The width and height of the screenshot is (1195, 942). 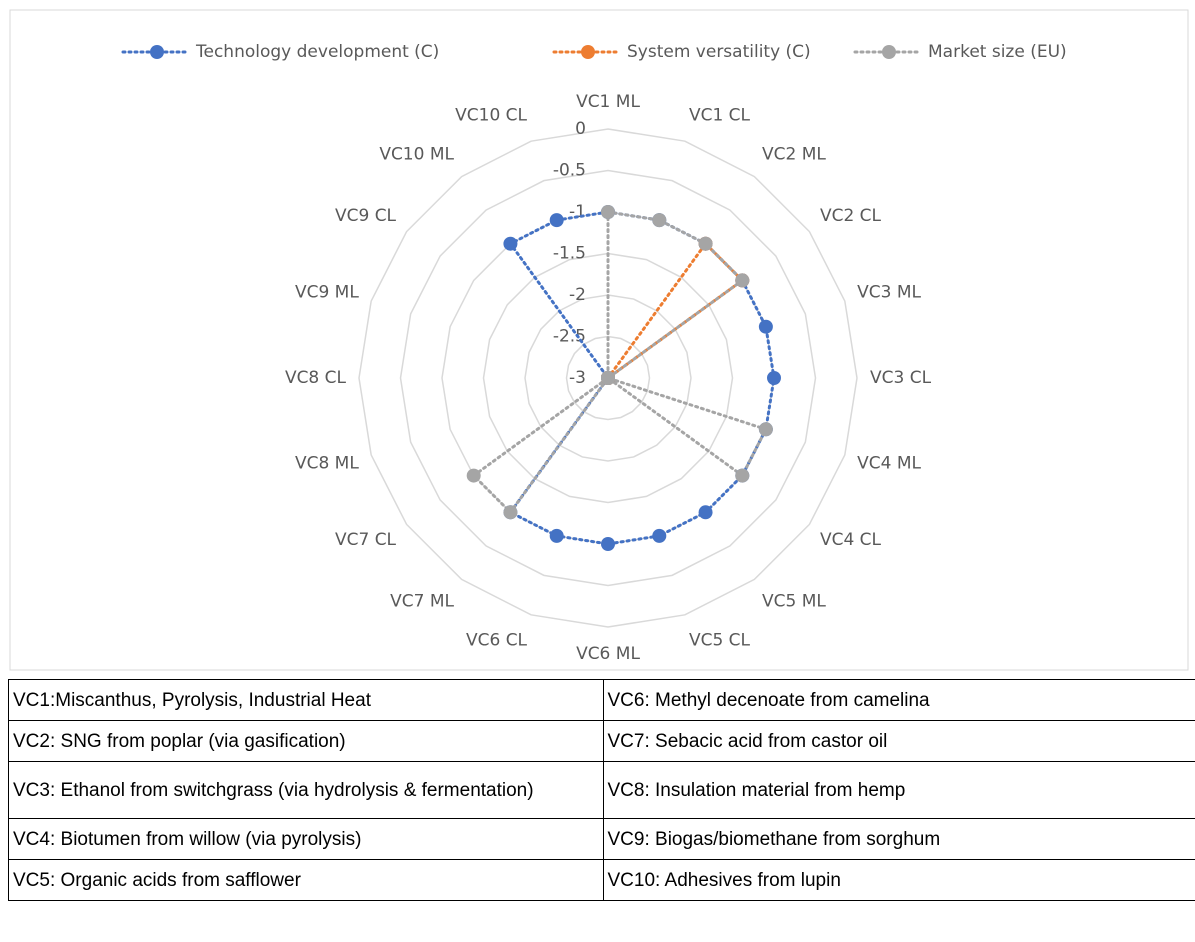 I want to click on category-label: VC5 ML, so click(x=794, y=601).